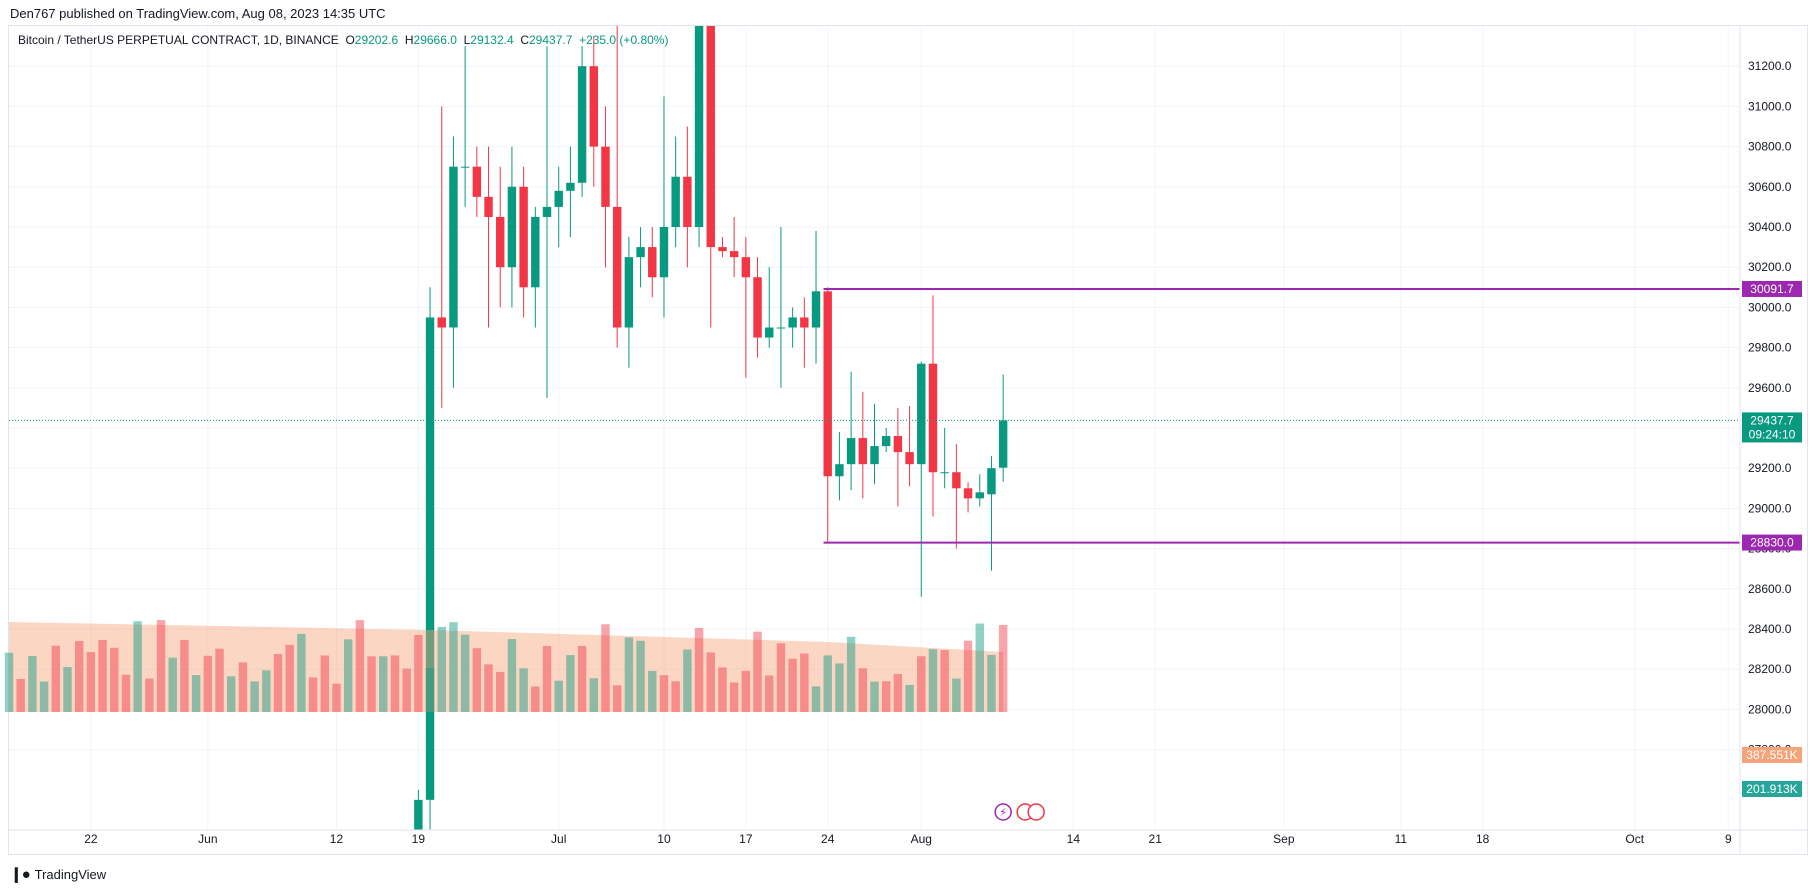  Describe the element at coordinates (1284, 839) in the screenshot. I see `time-tick-label: Sep` at that location.